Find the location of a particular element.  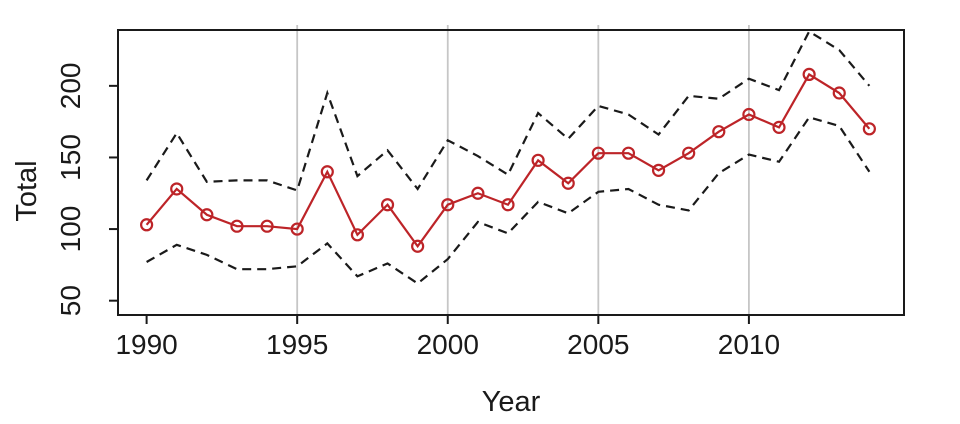

y-axis-title: Total is located at coordinates (27, 190).